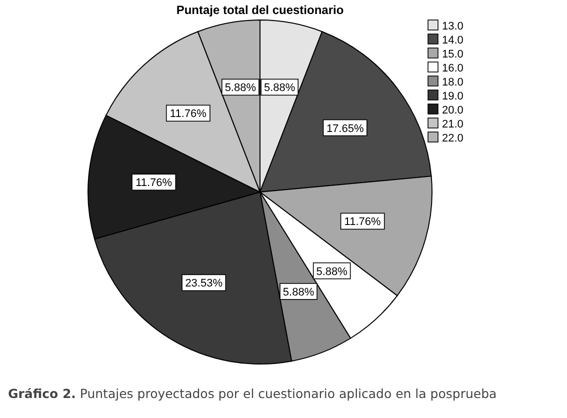  I want to click on legend-label: 22.0, so click(453, 138).